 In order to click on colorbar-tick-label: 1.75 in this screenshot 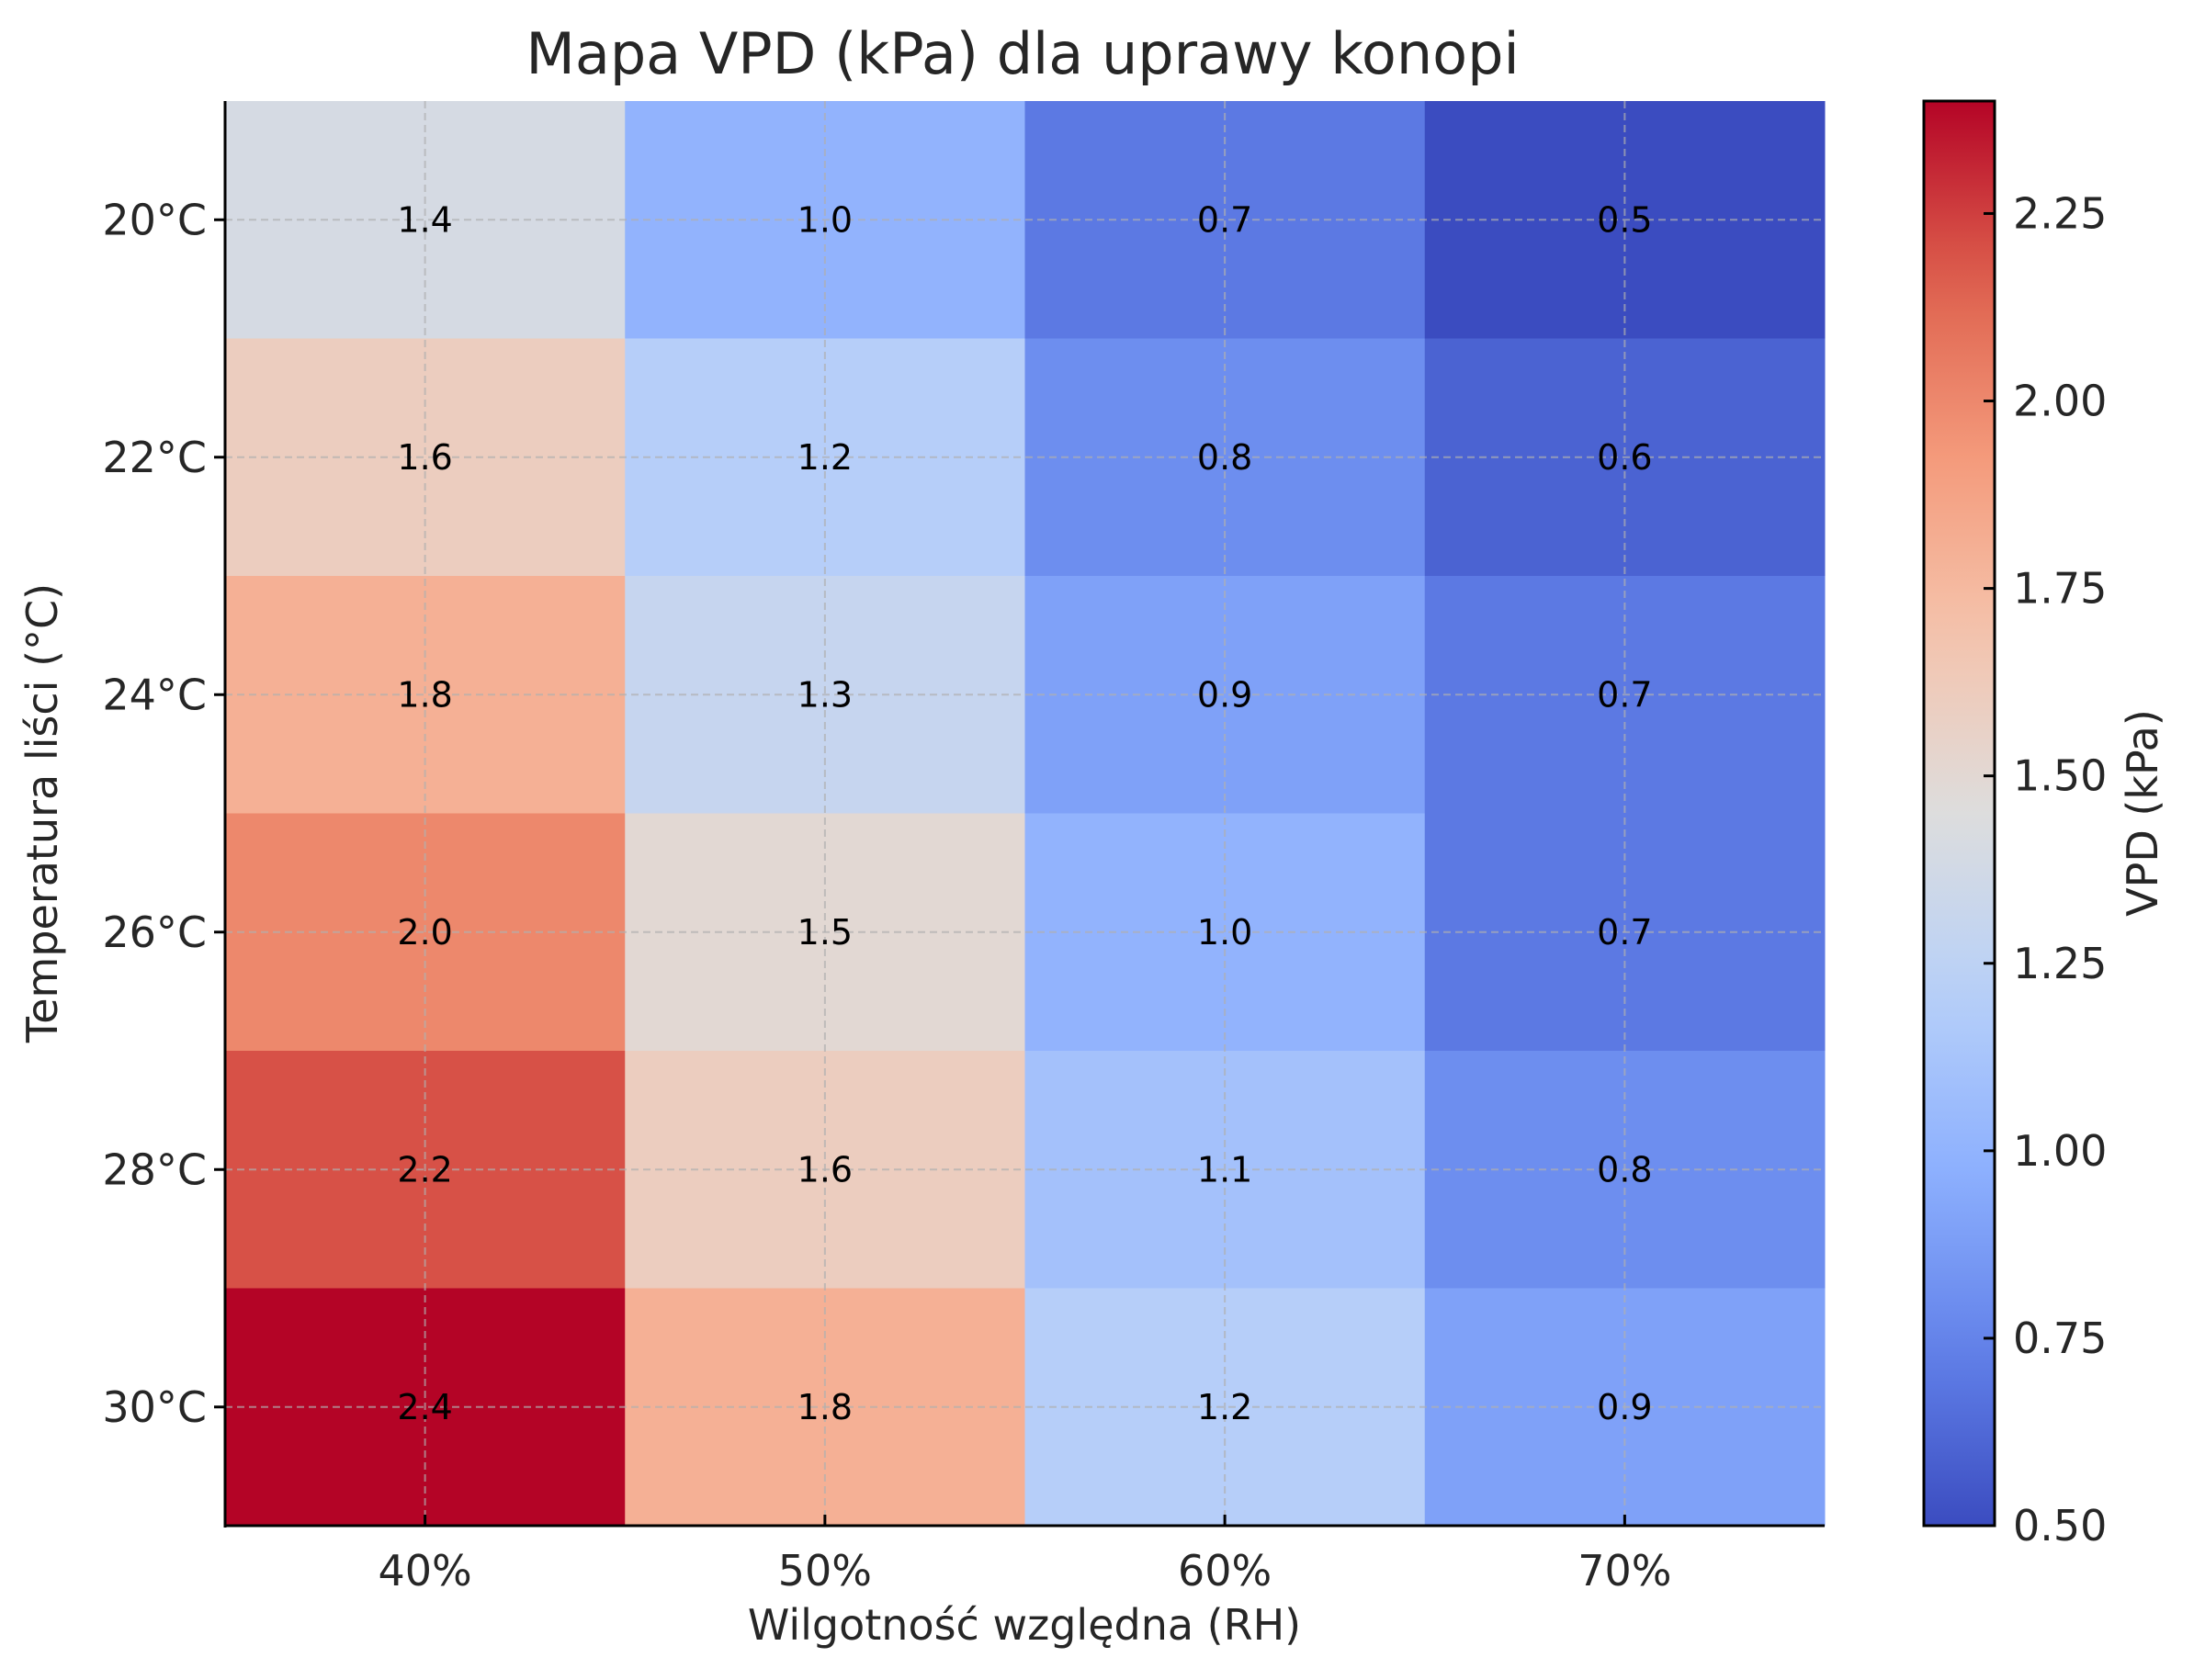, I will do `click(2060, 589)`.